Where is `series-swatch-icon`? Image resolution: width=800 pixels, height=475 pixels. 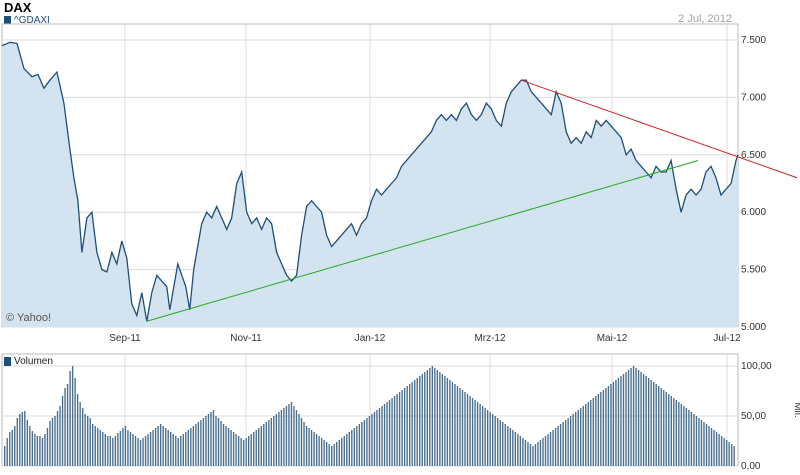
series-swatch-icon is located at coordinates (7, 20).